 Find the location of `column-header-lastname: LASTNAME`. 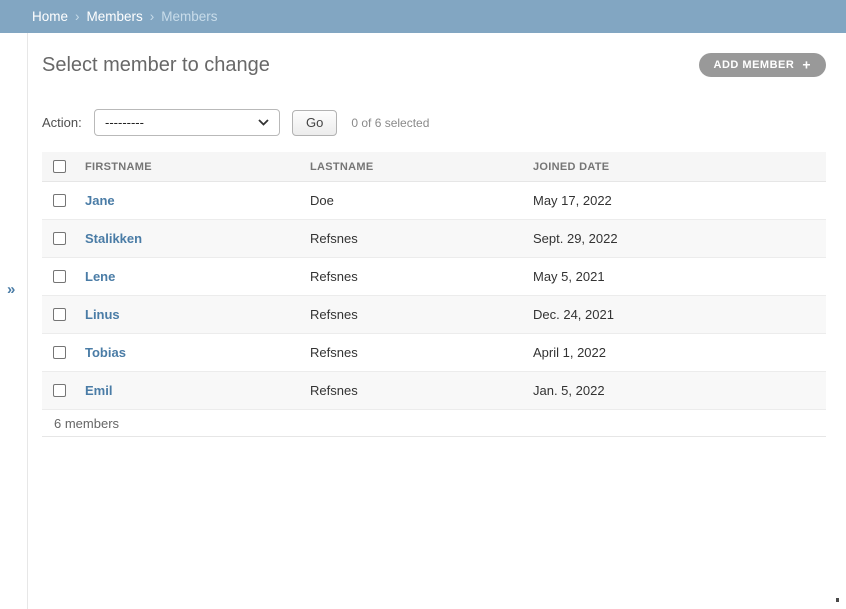

column-header-lastname: LASTNAME is located at coordinates (342, 166).